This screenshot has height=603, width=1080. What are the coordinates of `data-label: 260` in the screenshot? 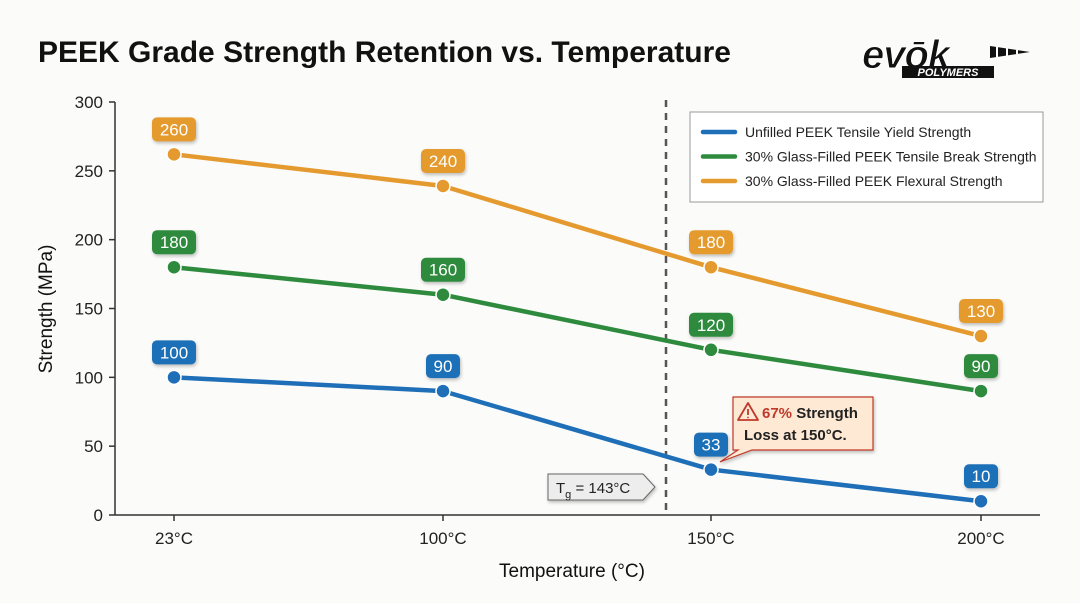 It's located at (174, 129).